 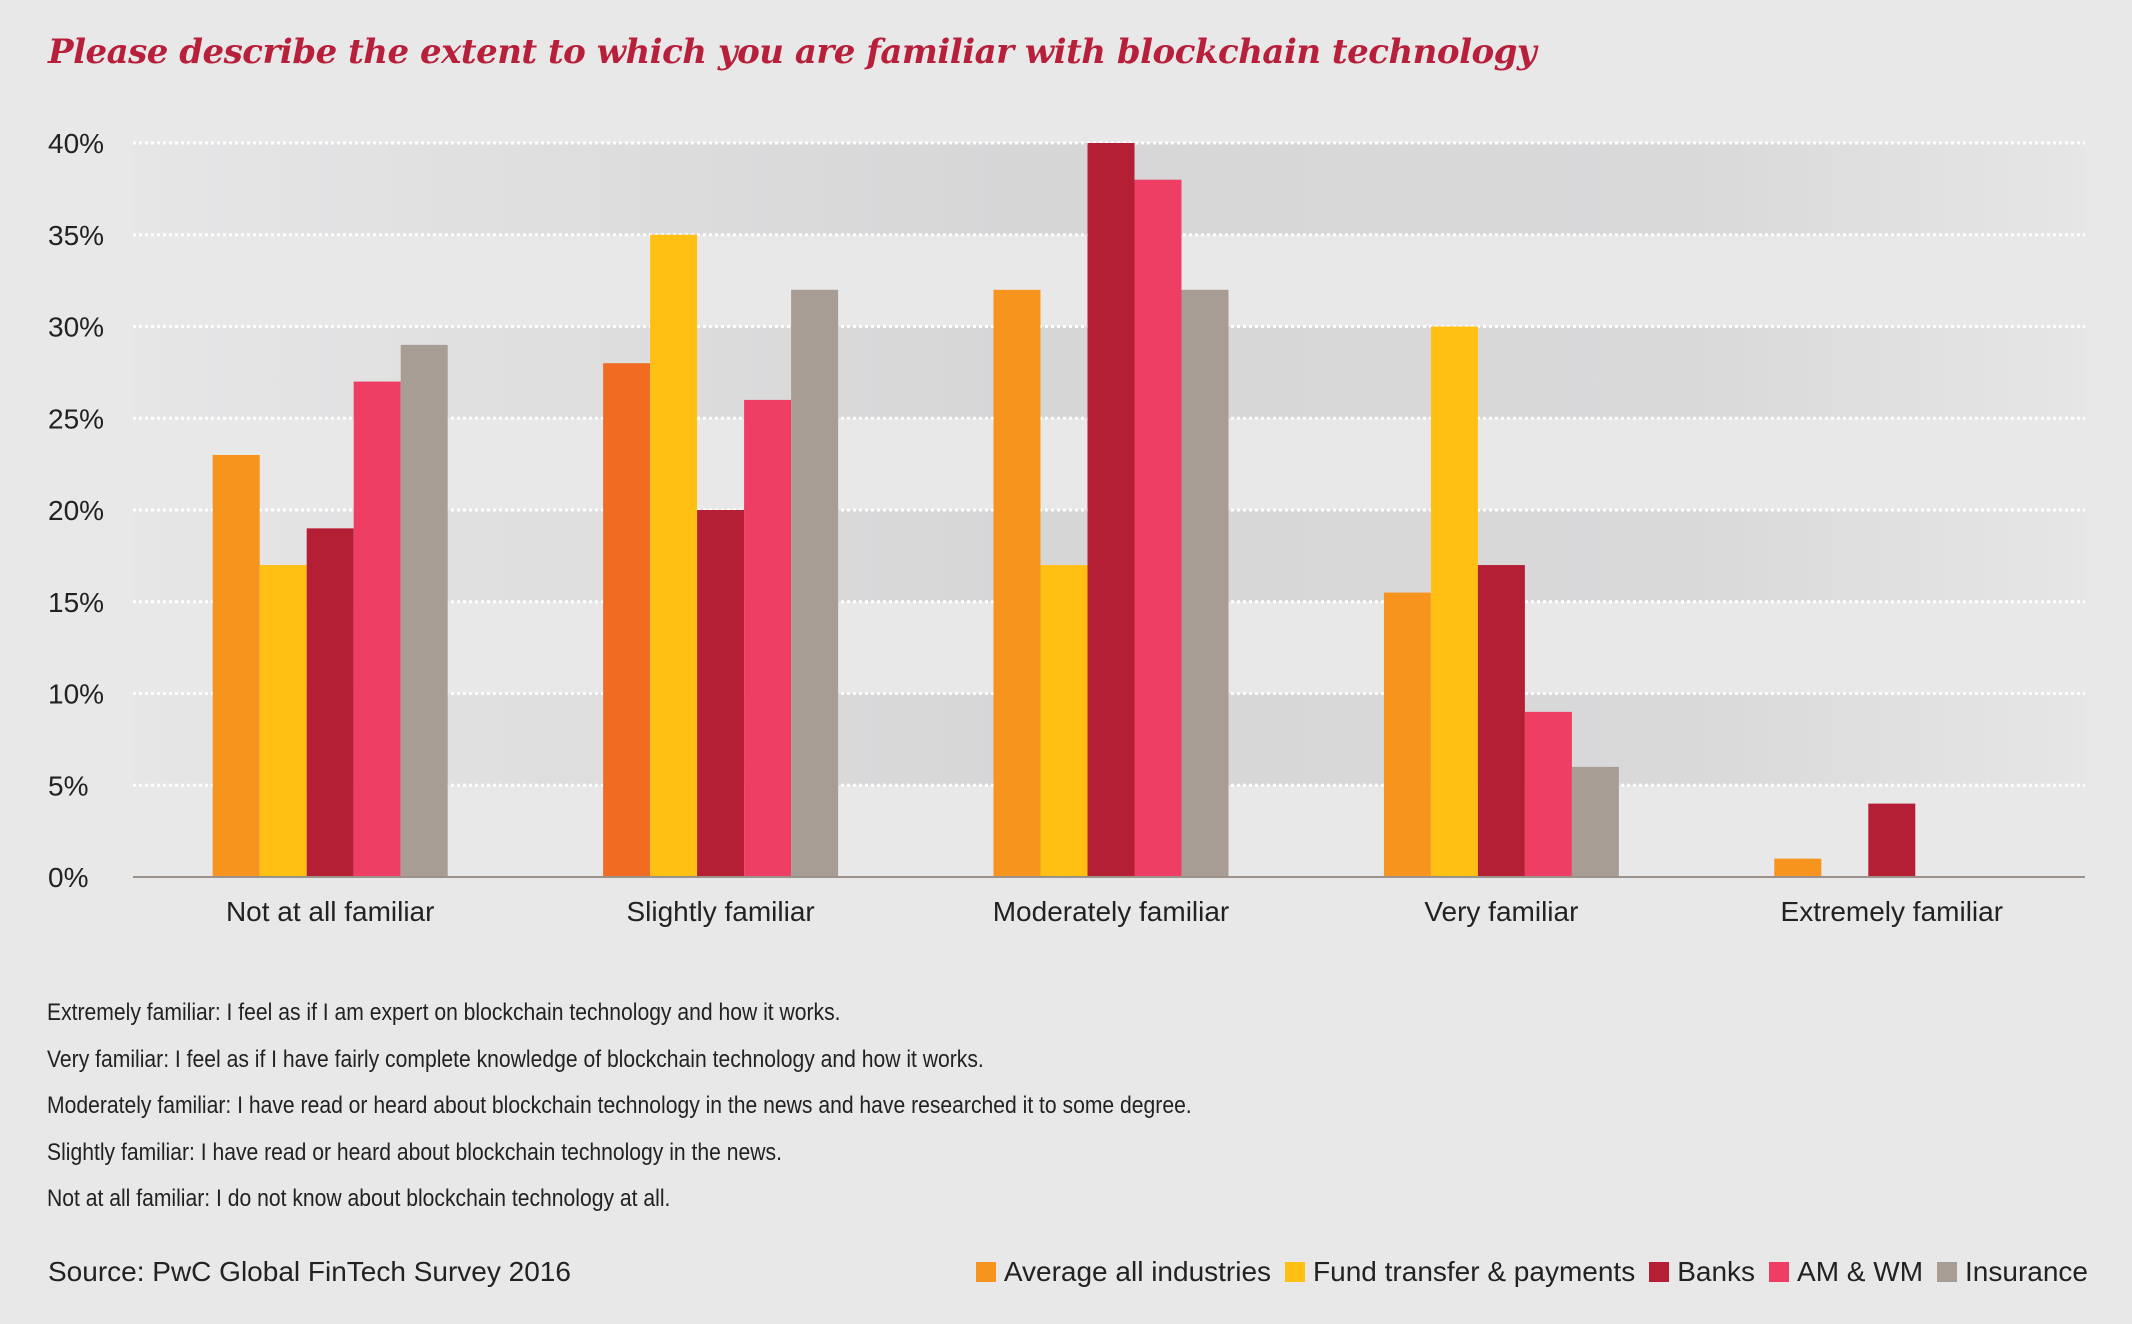 I want to click on x-tick-label: Very familiar, so click(x=1501, y=911).